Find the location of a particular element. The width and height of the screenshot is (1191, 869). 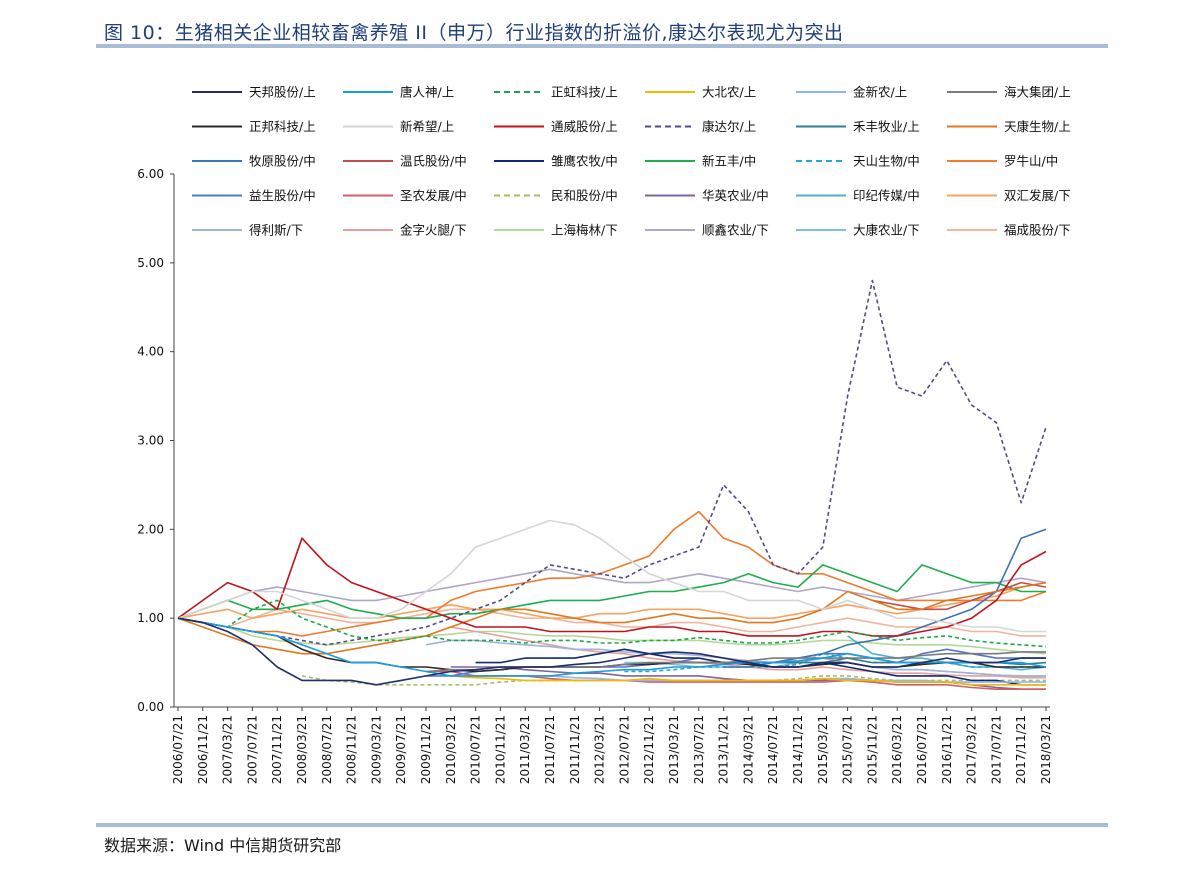

x-tick-label: 2012/11/21 is located at coordinates (649, 749).